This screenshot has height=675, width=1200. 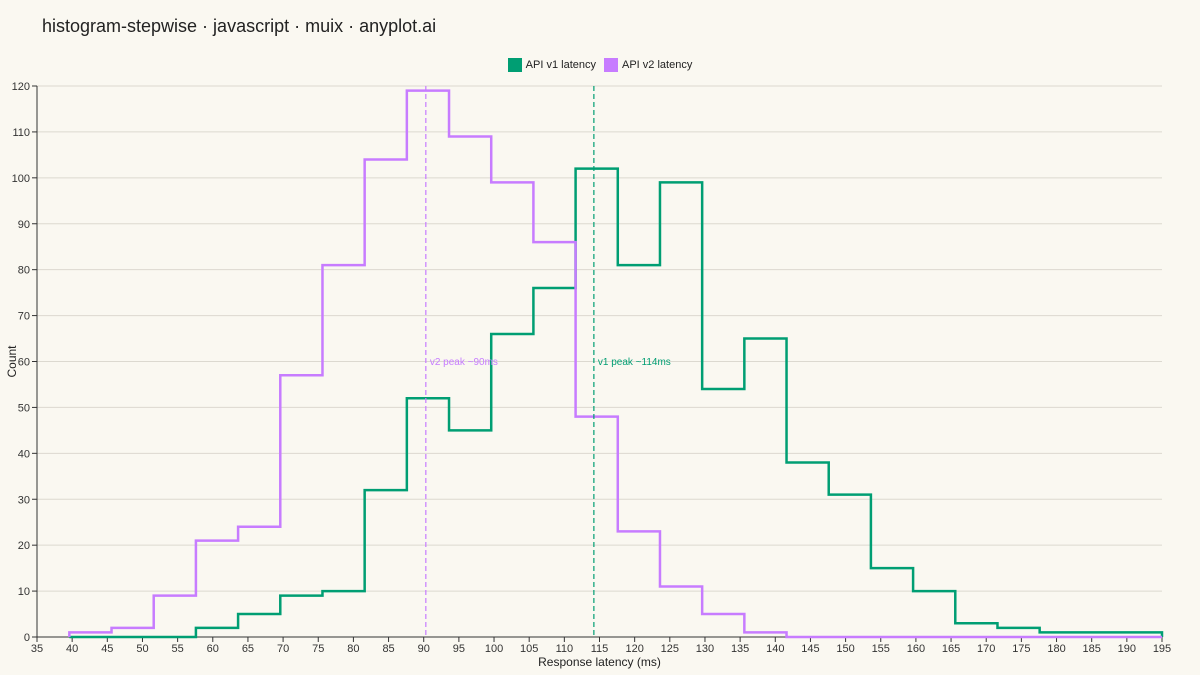 What do you see at coordinates (514, 65) in the screenshot?
I see `legend-swatch-v1` at bounding box center [514, 65].